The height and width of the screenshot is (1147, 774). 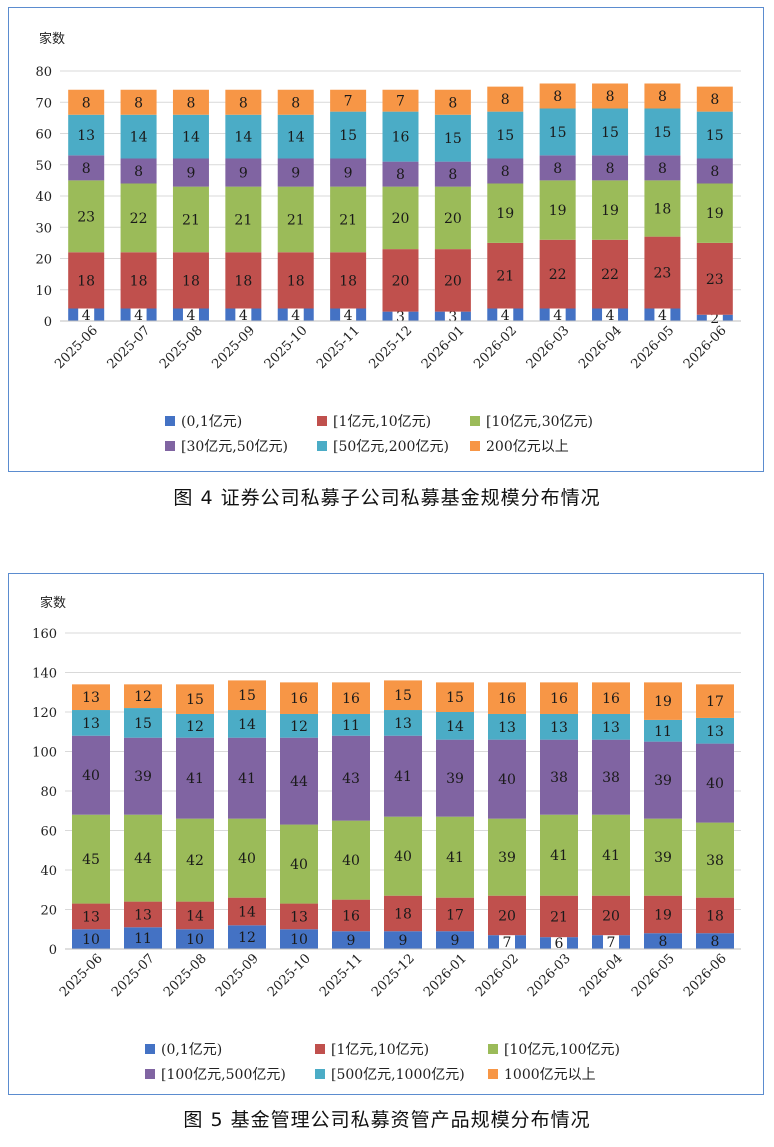 I want to click on data-label: 22, so click(x=139, y=219).